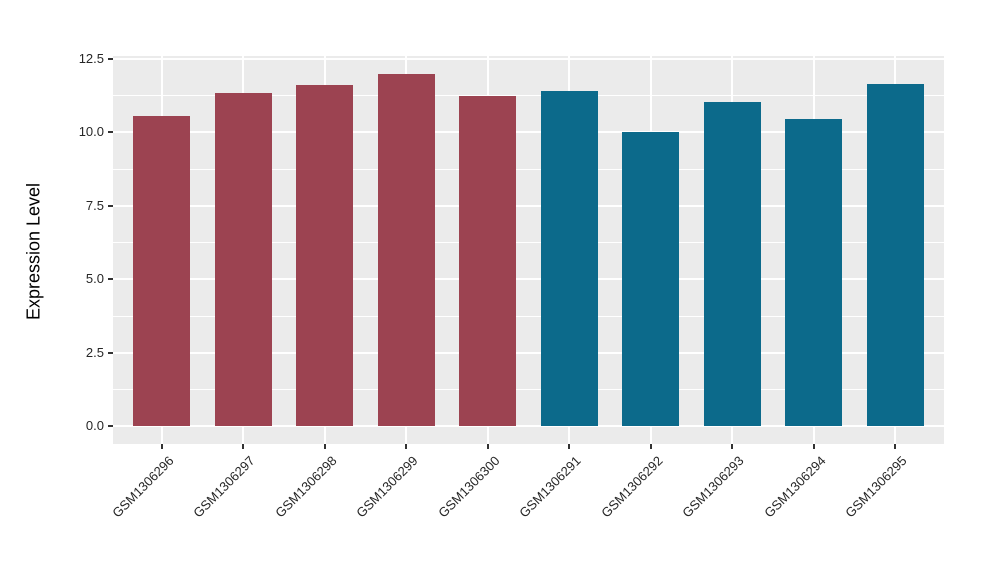  I want to click on y-tick-label: 5.0, so click(94, 279).